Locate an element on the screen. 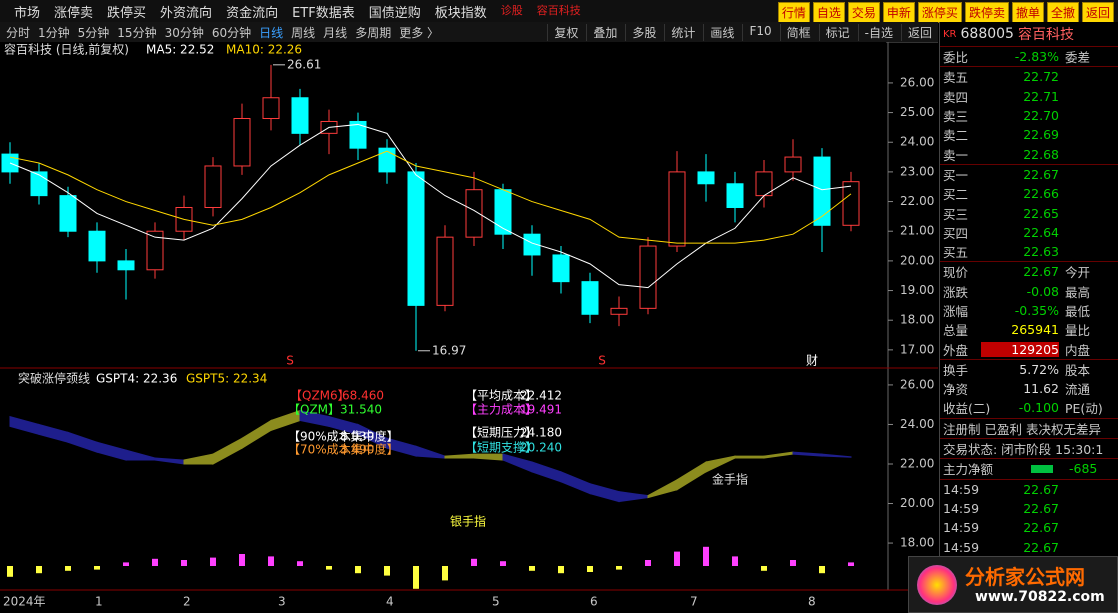 This screenshot has width=1118, height=613. book-label: 买四 is located at coordinates (956, 233).